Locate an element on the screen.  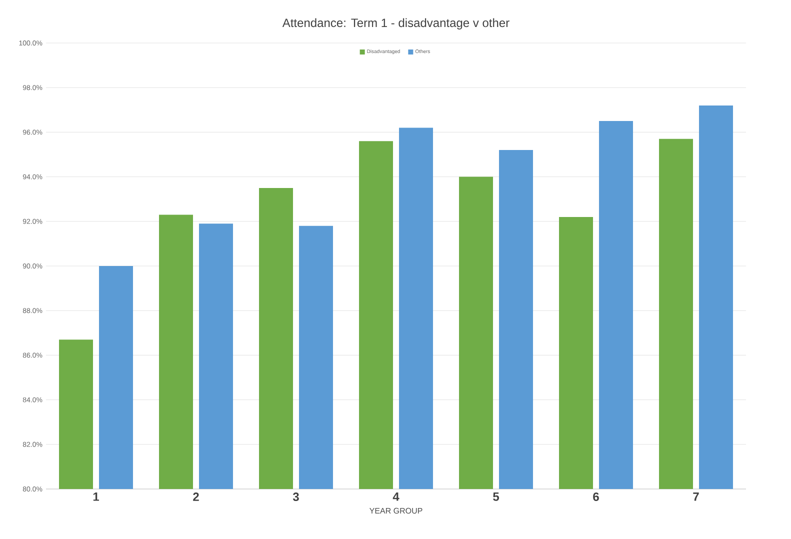
x-tick-label: 4 is located at coordinates (396, 496).